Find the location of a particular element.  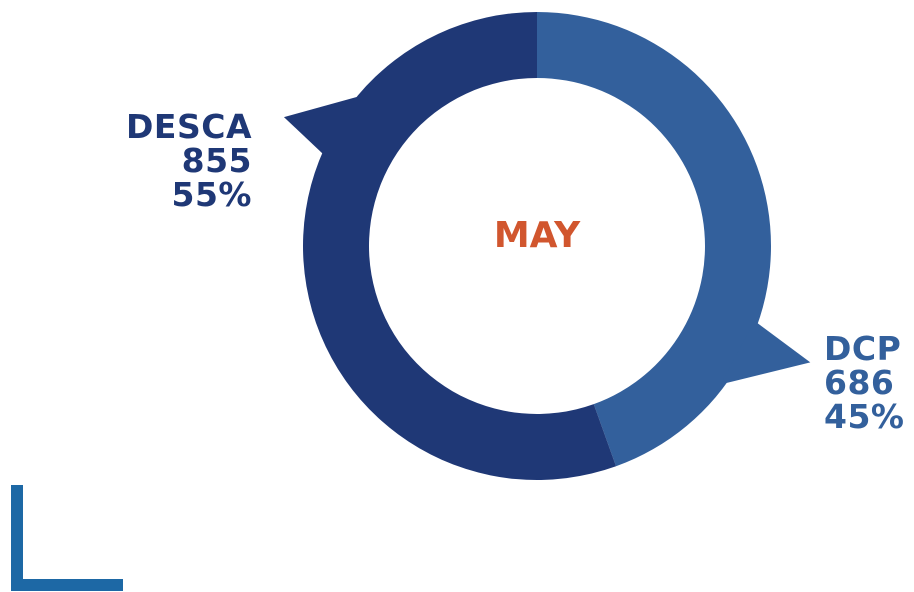

desca-percent-label: 55% is located at coordinates (211, 194).